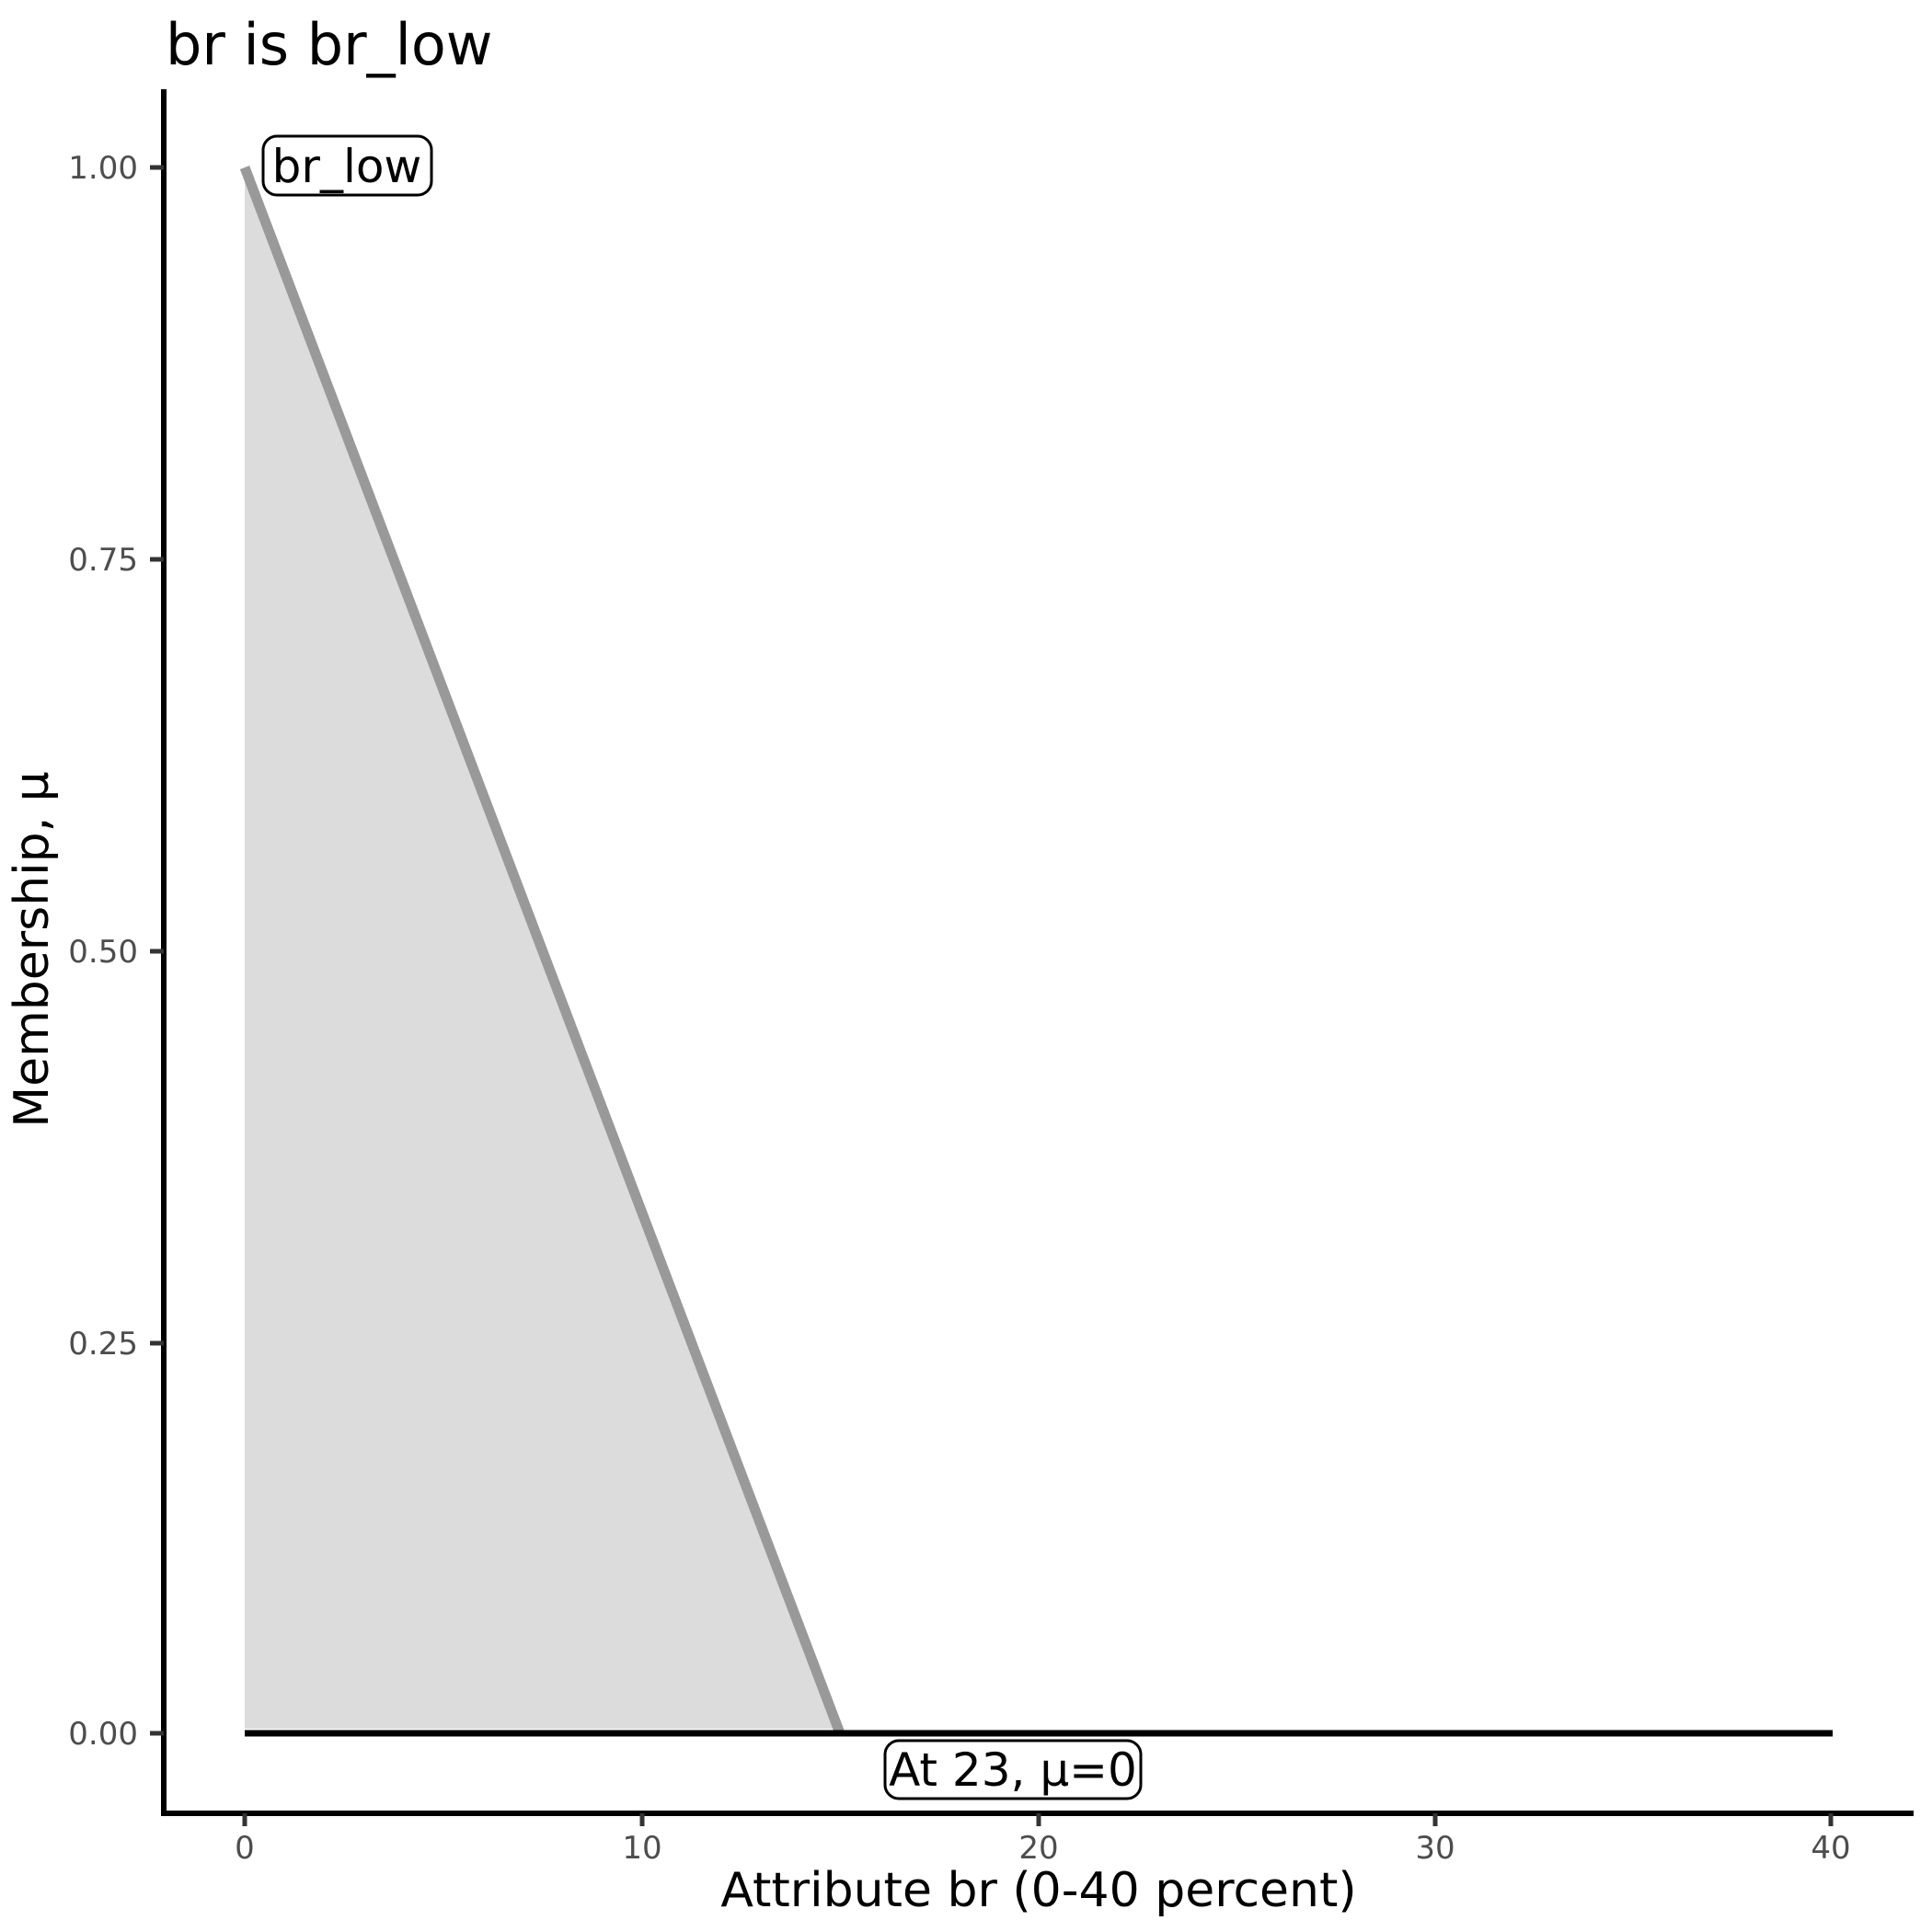 Image resolution: width=1932 pixels, height=1932 pixels. I want to click on y-tick-label: 1.00, so click(103, 168).